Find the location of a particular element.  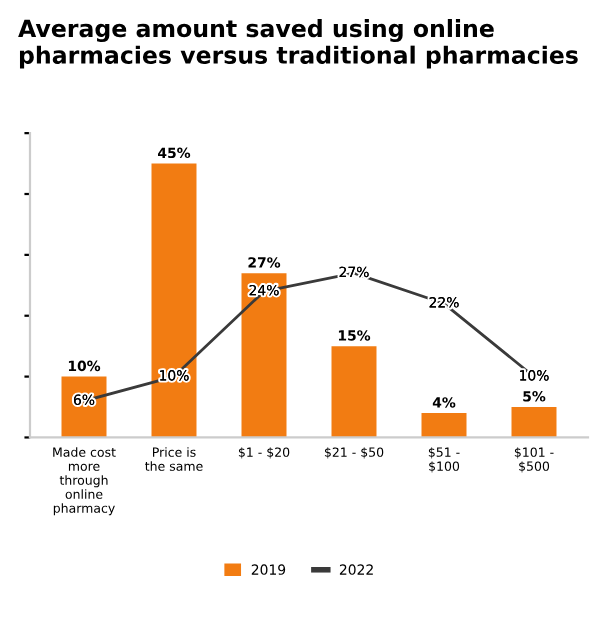

chart-title: Average amount saved using online pharmacies versus traditional pharmacies is located at coordinates (298, 44).